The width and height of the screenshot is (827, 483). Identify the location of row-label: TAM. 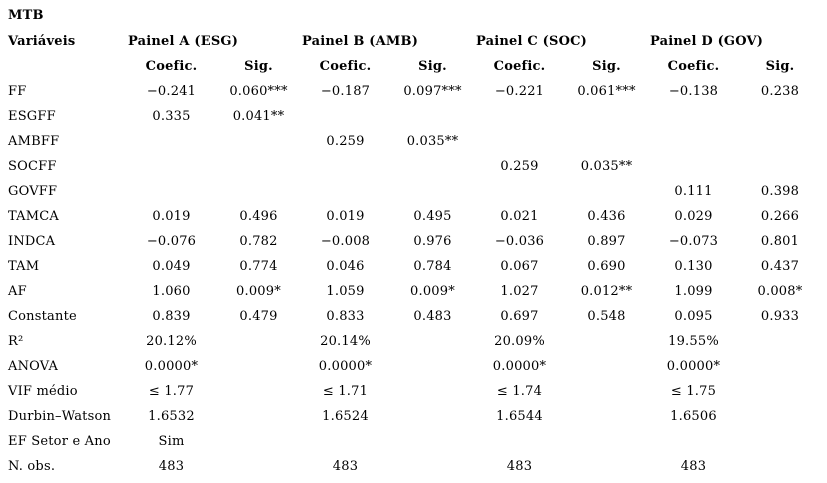
(24, 266).